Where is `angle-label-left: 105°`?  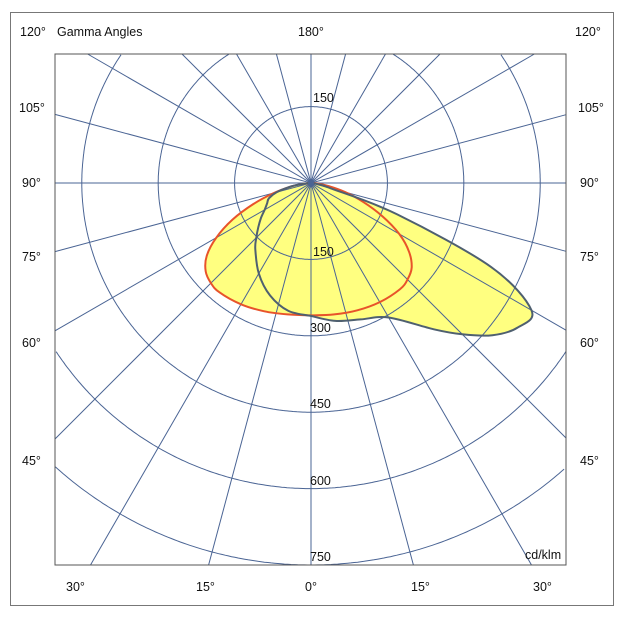
angle-label-left: 105° is located at coordinates (32, 108).